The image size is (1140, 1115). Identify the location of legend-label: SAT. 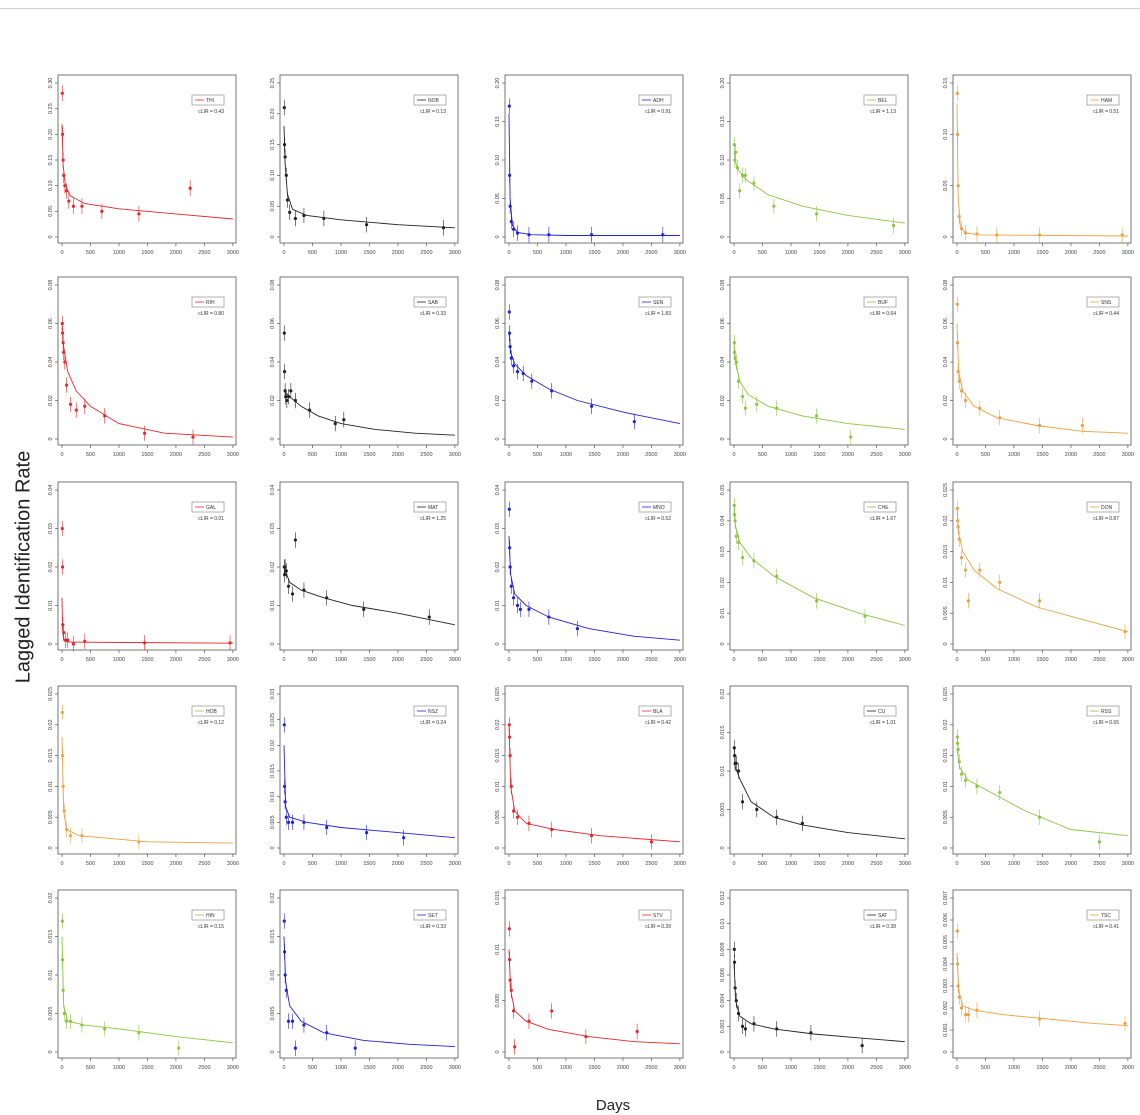
(882, 916).